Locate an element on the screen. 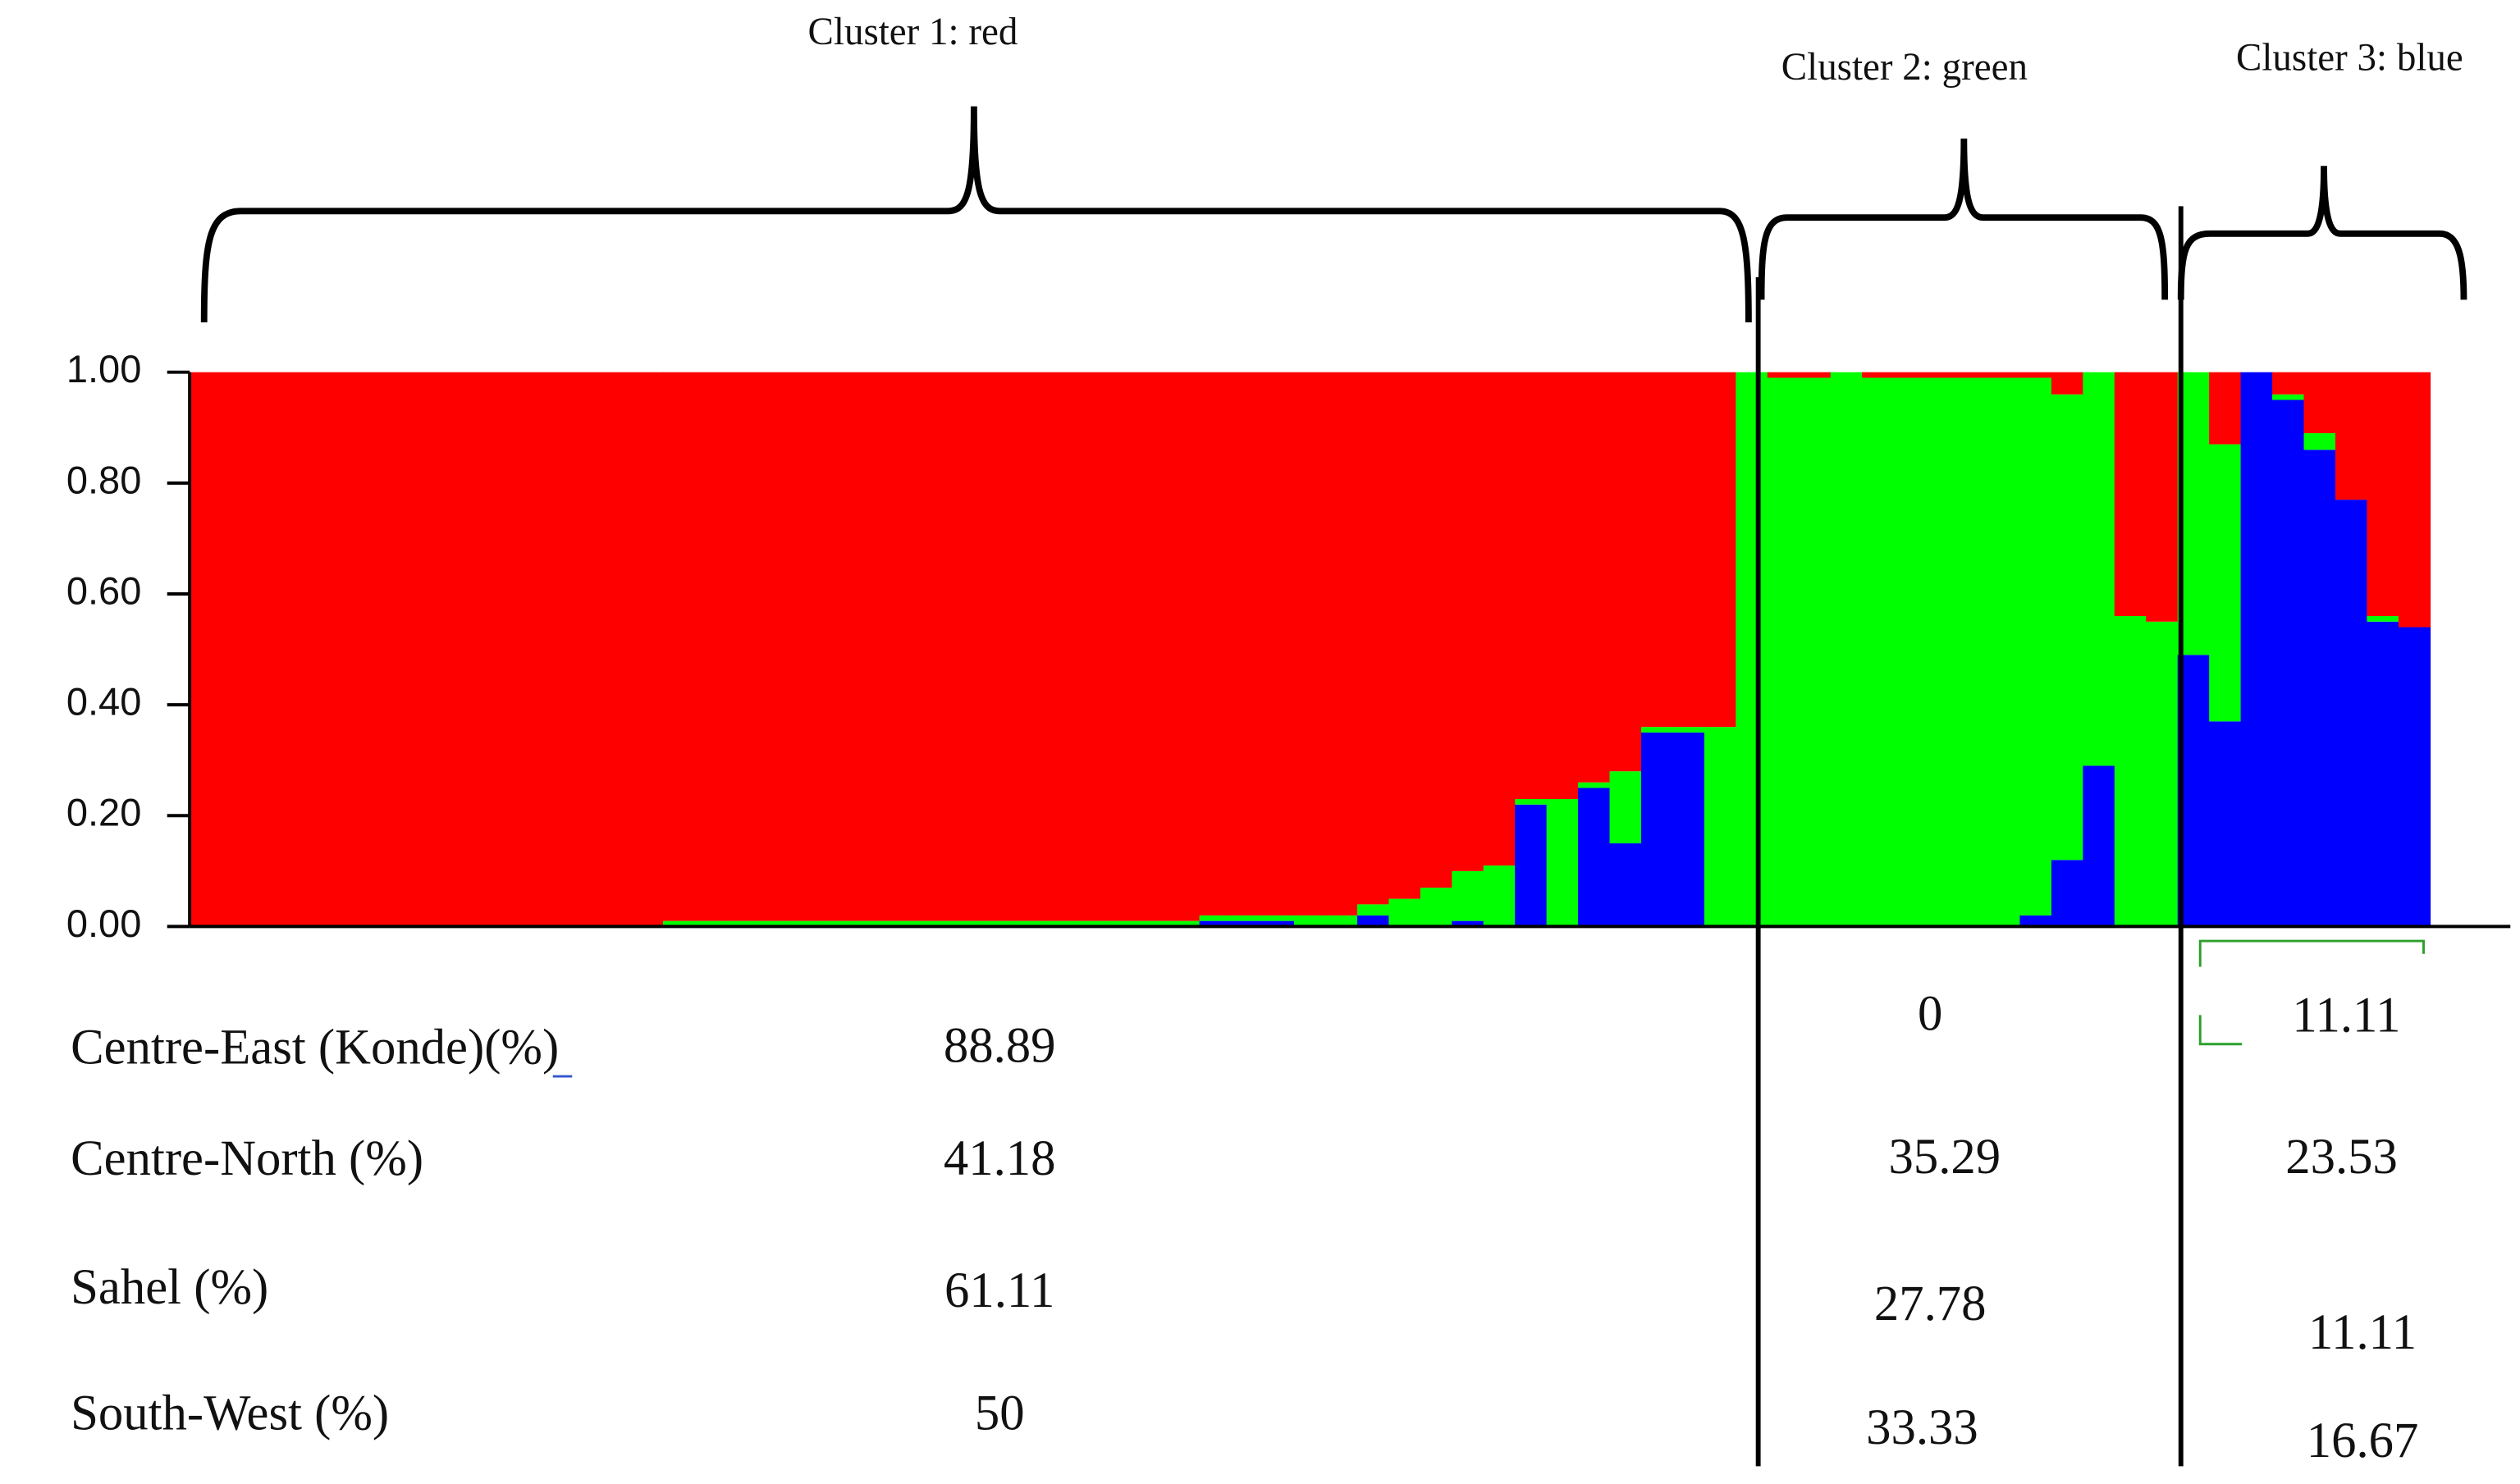 This screenshot has width=2520, height=1484. table-cell: 0 is located at coordinates (1930, 1013).